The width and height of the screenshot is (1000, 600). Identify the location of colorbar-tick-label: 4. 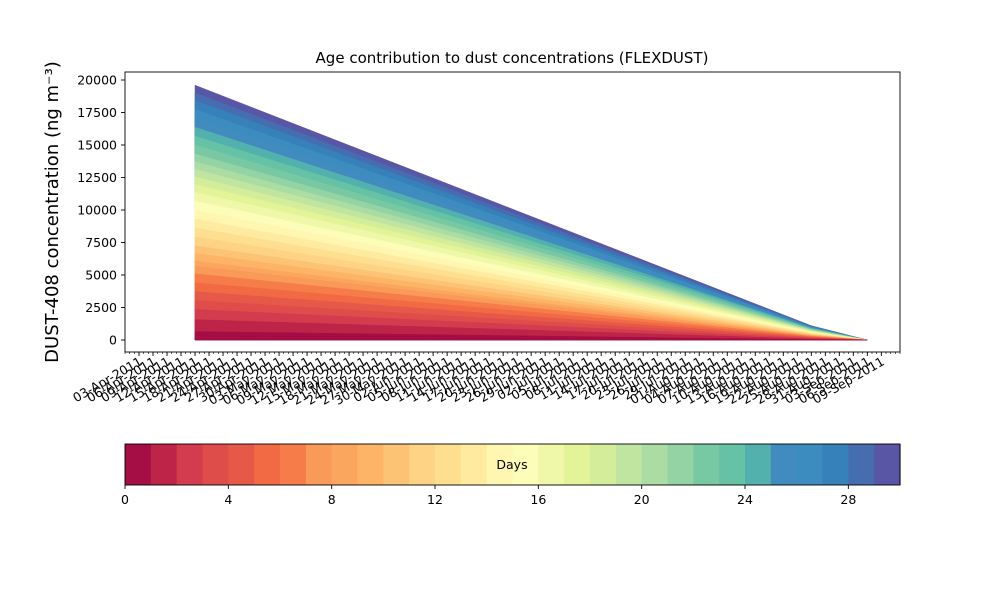
(228, 499).